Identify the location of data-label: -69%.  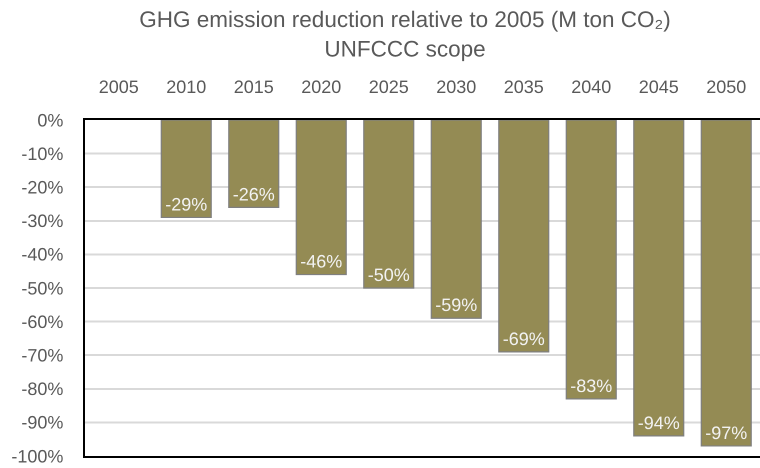
(523, 338).